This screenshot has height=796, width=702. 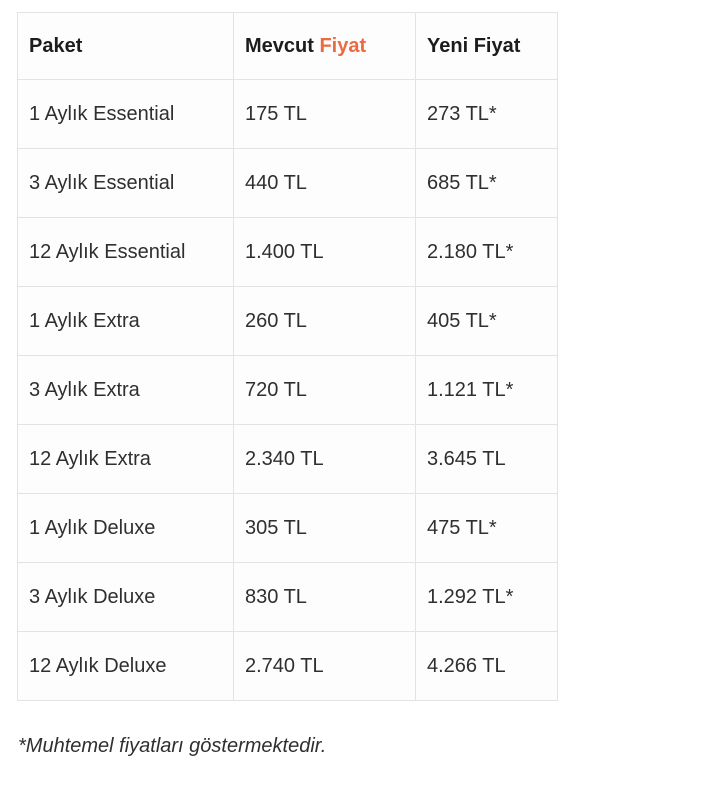 What do you see at coordinates (324, 390) in the screenshot?
I see `current-price-cell: 720 TL` at bounding box center [324, 390].